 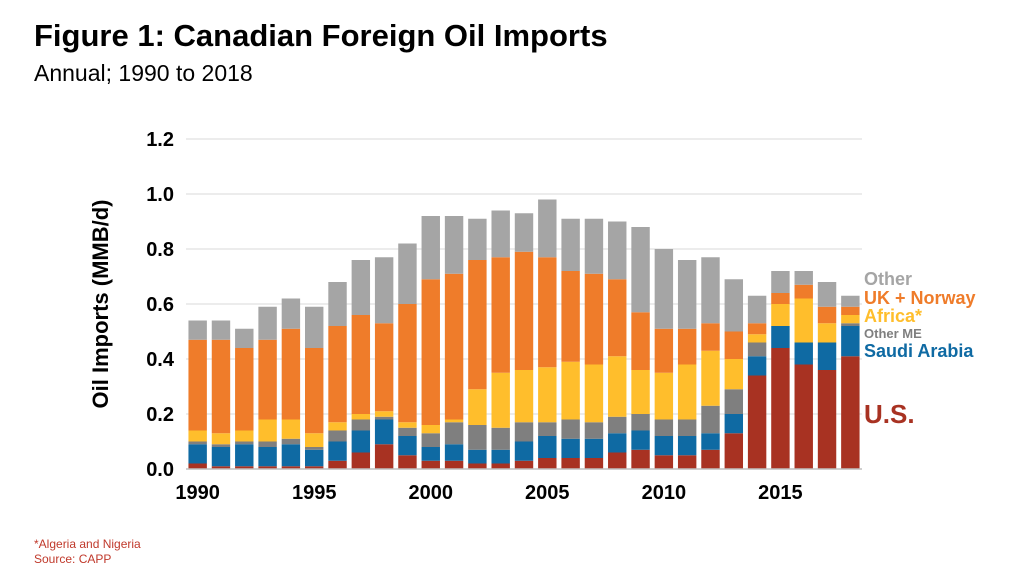 I want to click on y-tick-label: 1.0, so click(x=160, y=195).